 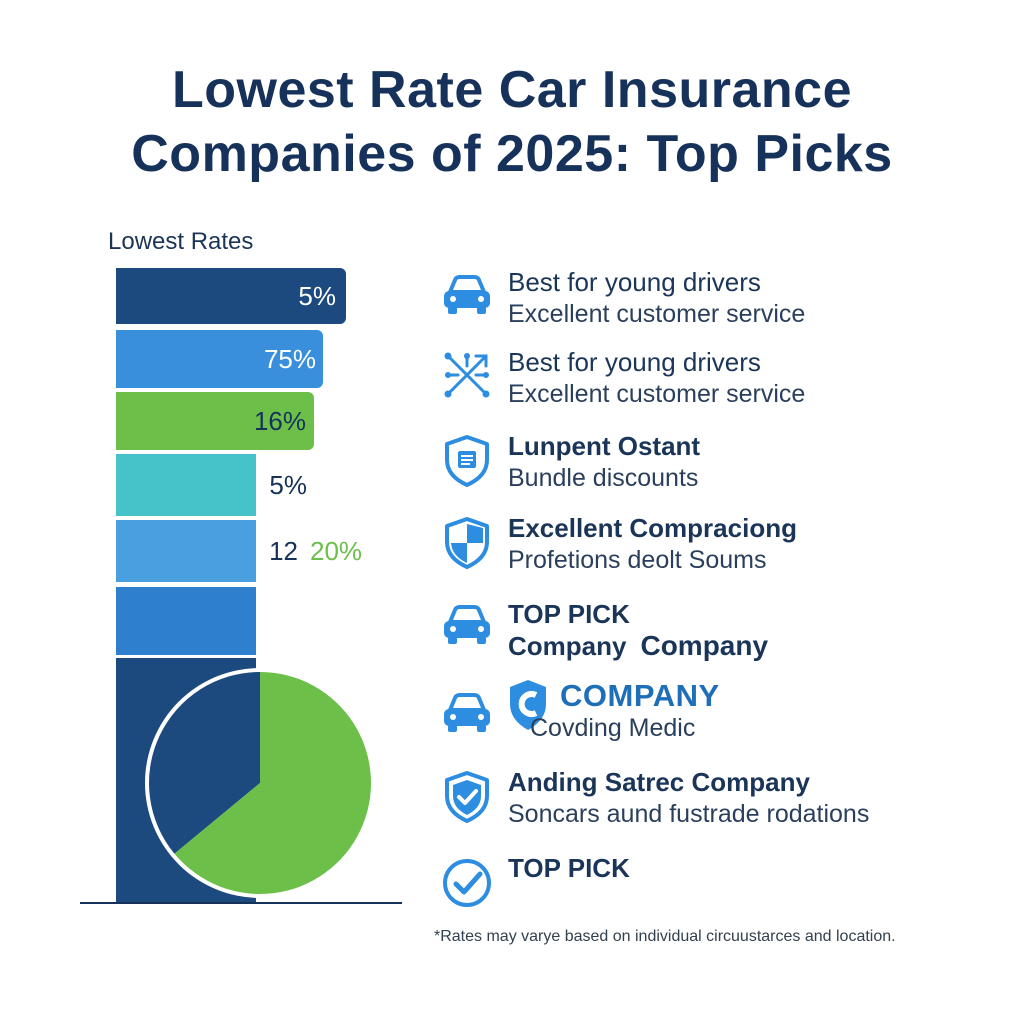 What do you see at coordinates (283, 551) in the screenshot?
I see `bar-5-label: 12` at bounding box center [283, 551].